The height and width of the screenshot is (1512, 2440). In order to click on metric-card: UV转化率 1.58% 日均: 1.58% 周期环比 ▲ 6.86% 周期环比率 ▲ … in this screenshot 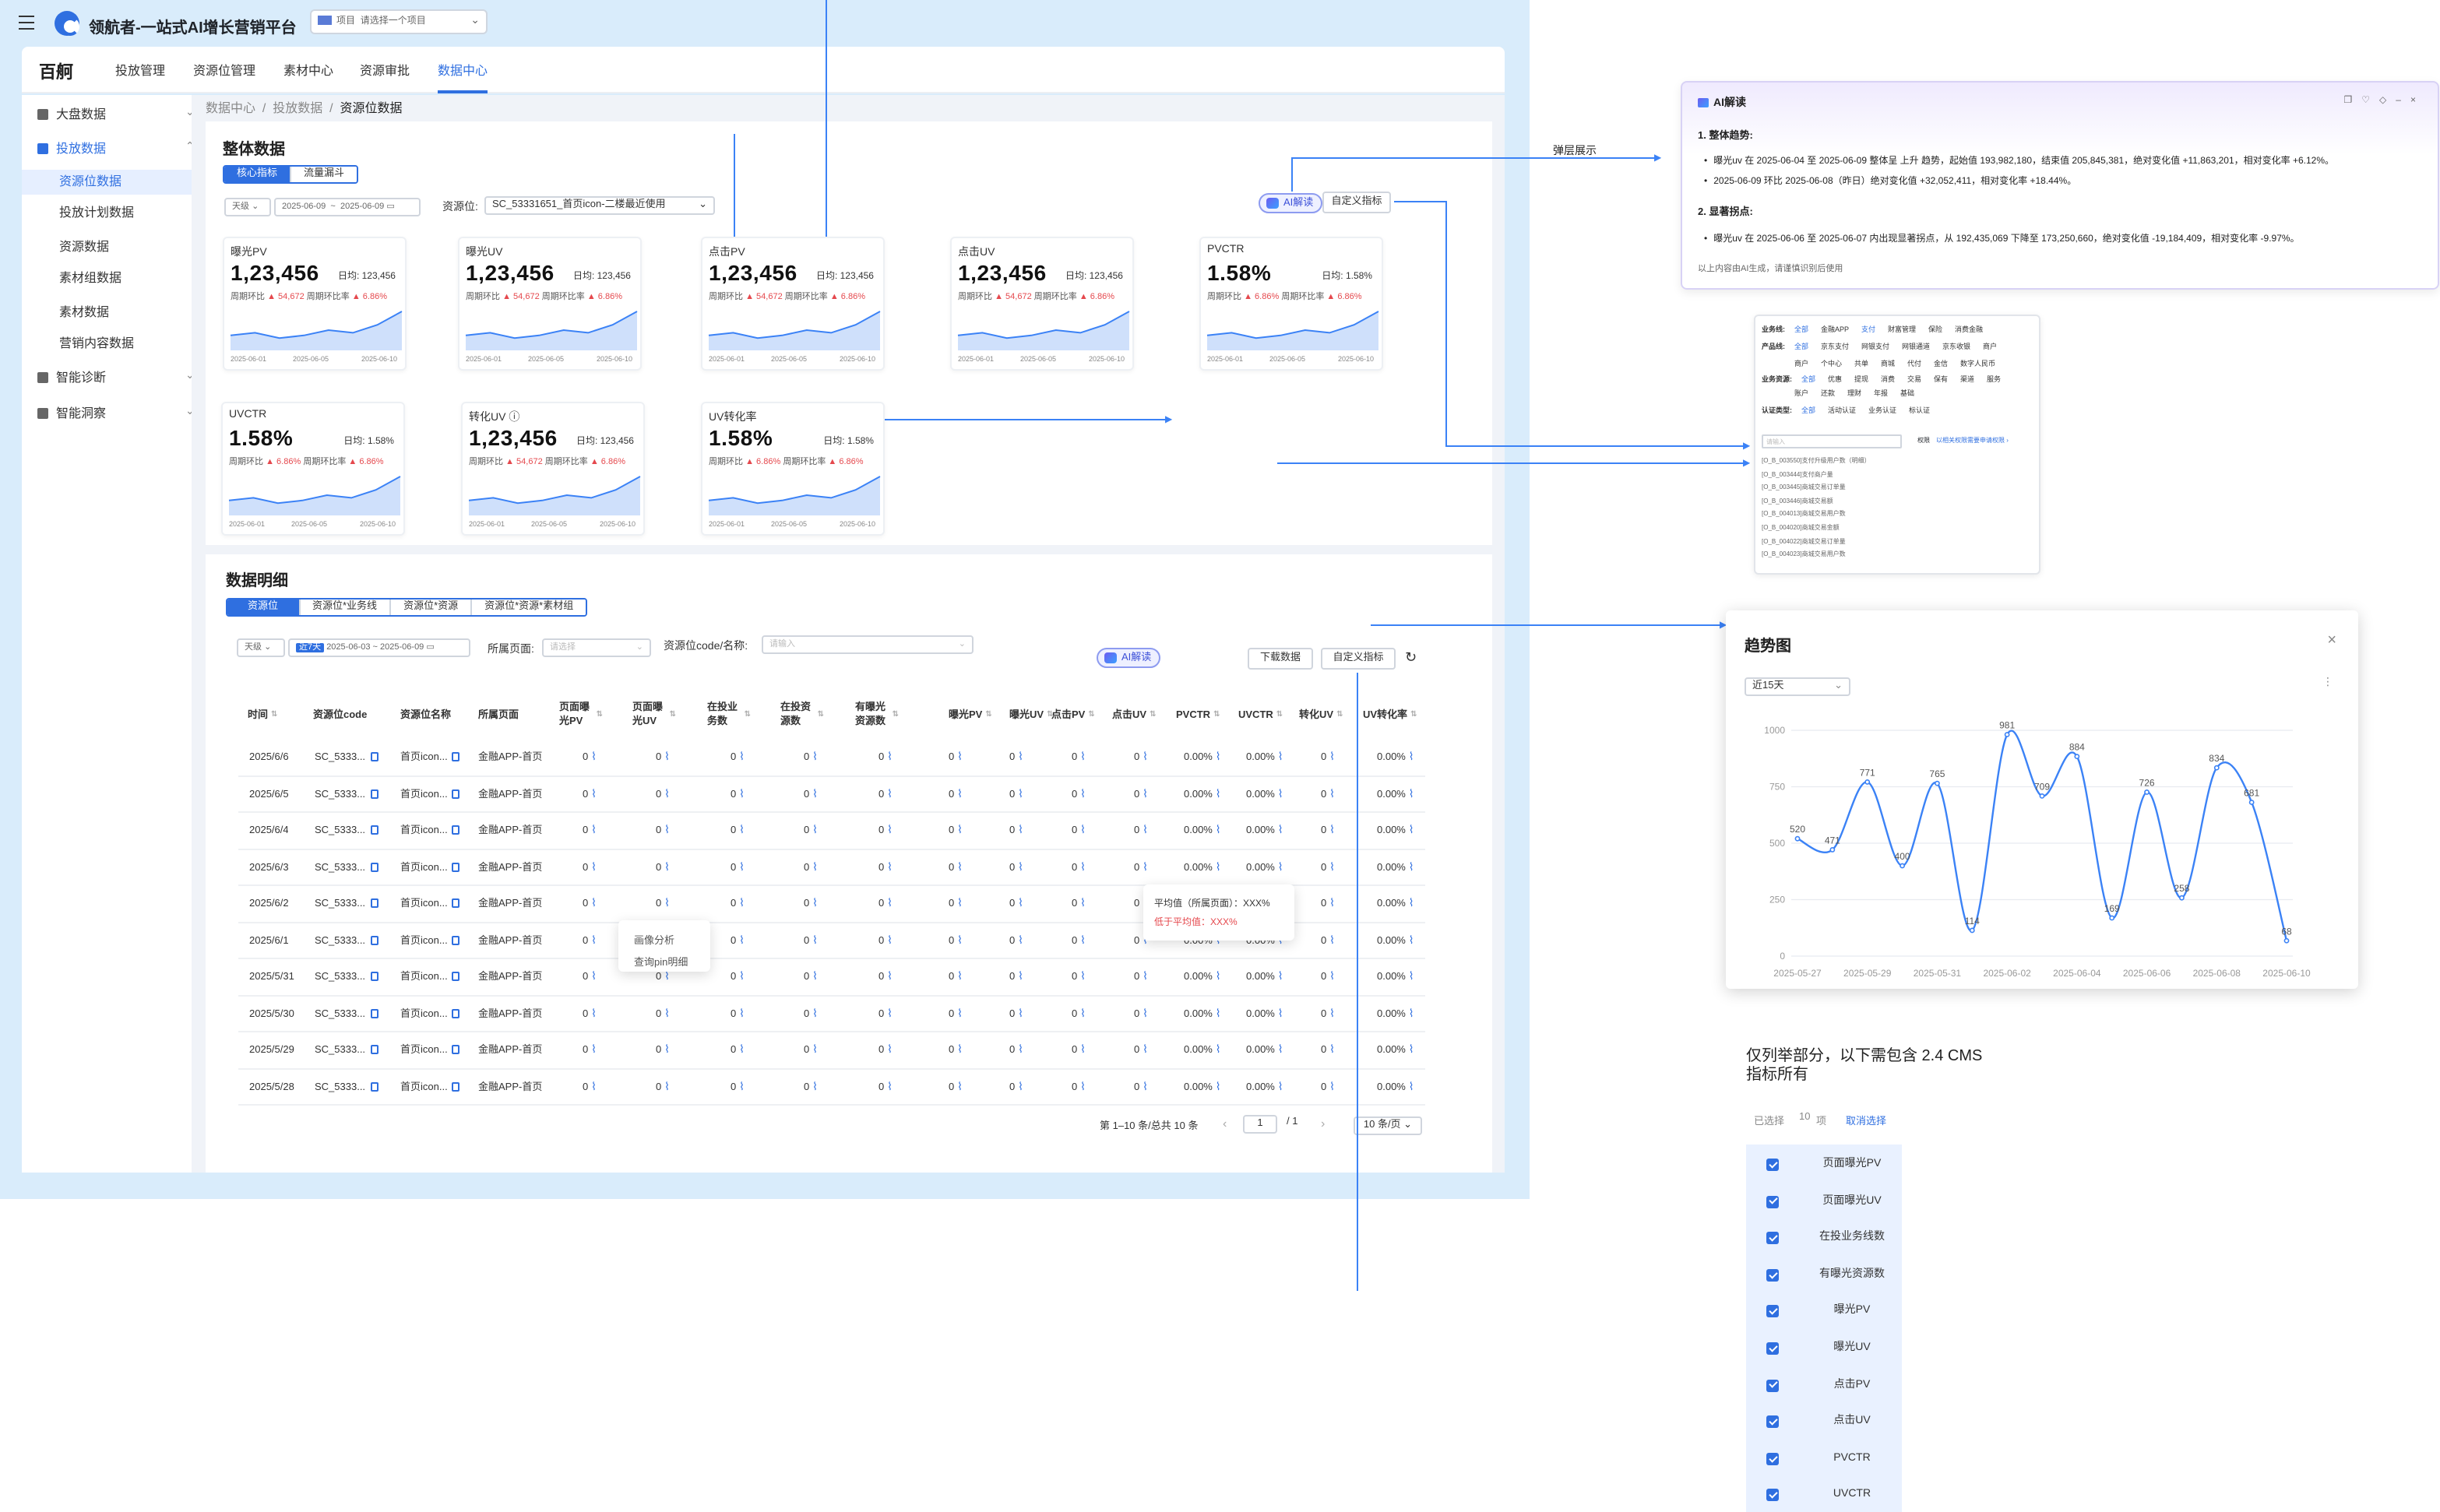, I will do `click(793, 469)`.